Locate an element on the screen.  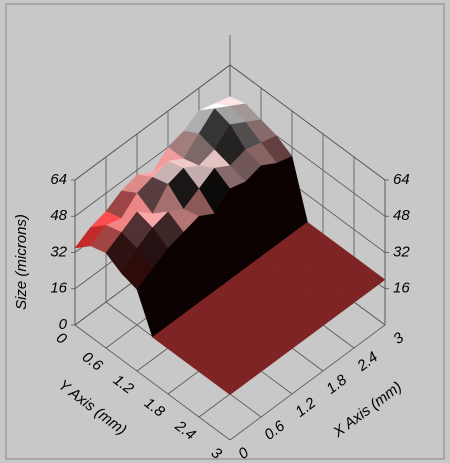
z-axis-label: Size (microns) is located at coordinates (21, 262).